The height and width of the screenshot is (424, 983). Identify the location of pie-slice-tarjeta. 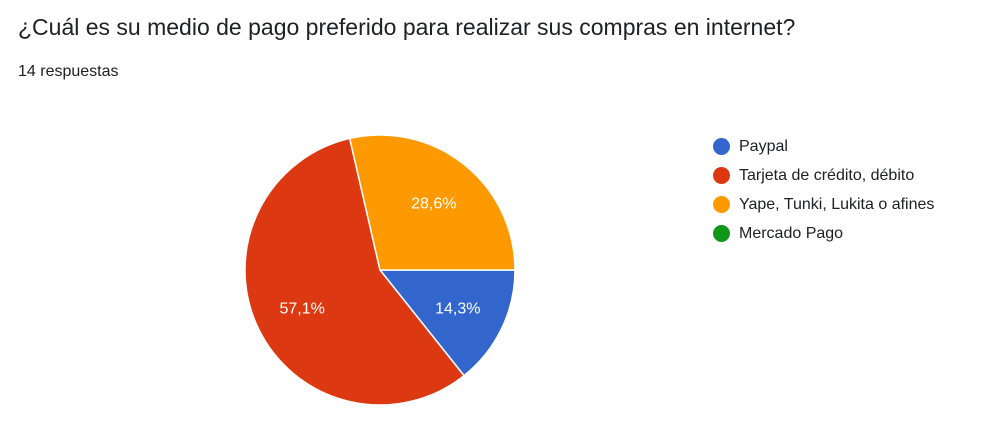
(355, 271).